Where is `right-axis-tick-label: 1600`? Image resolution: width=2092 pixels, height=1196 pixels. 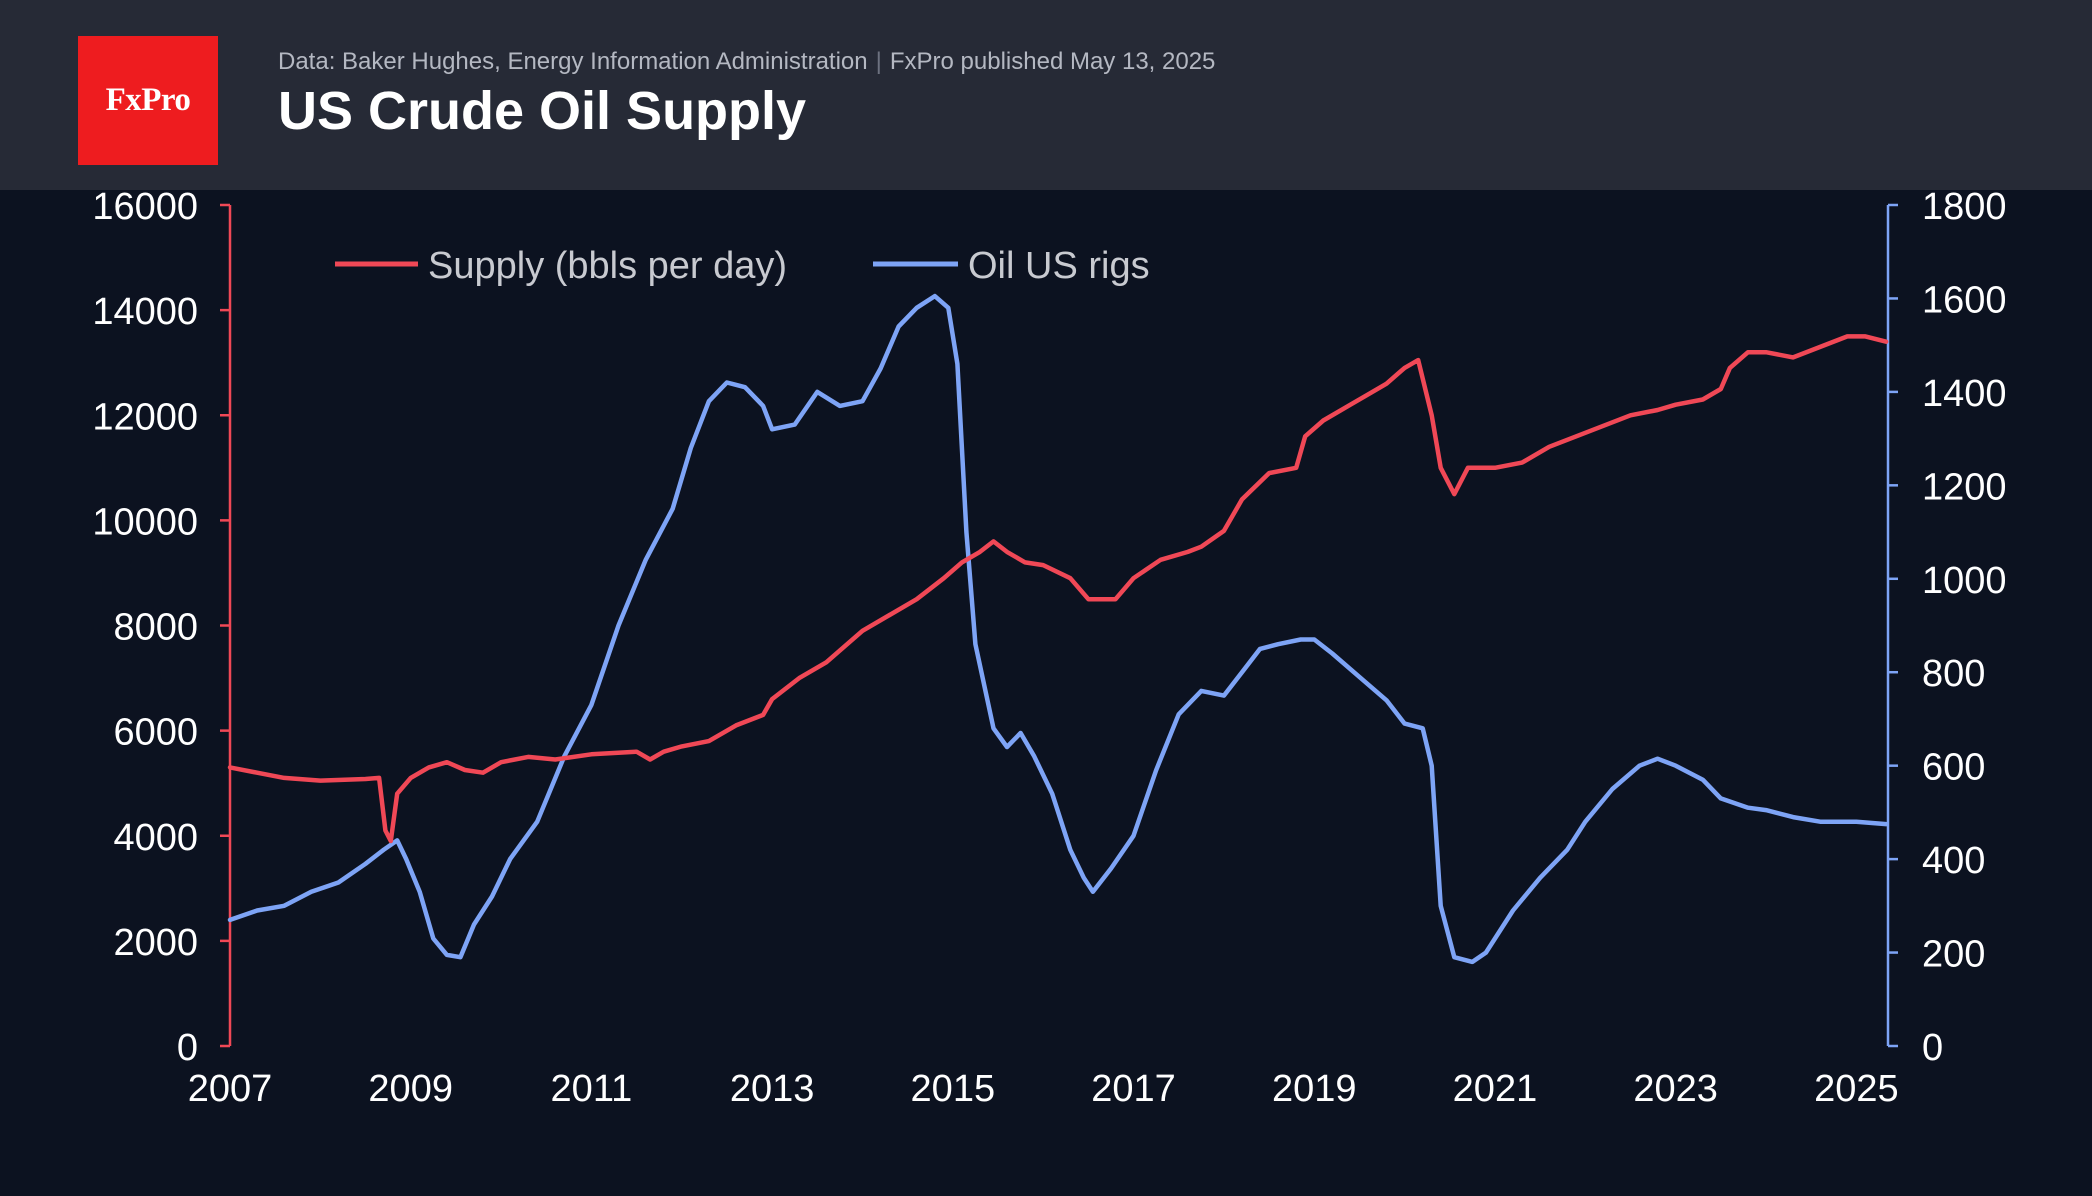 right-axis-tick-label: 1600 is located at coordinates (1964, 300).